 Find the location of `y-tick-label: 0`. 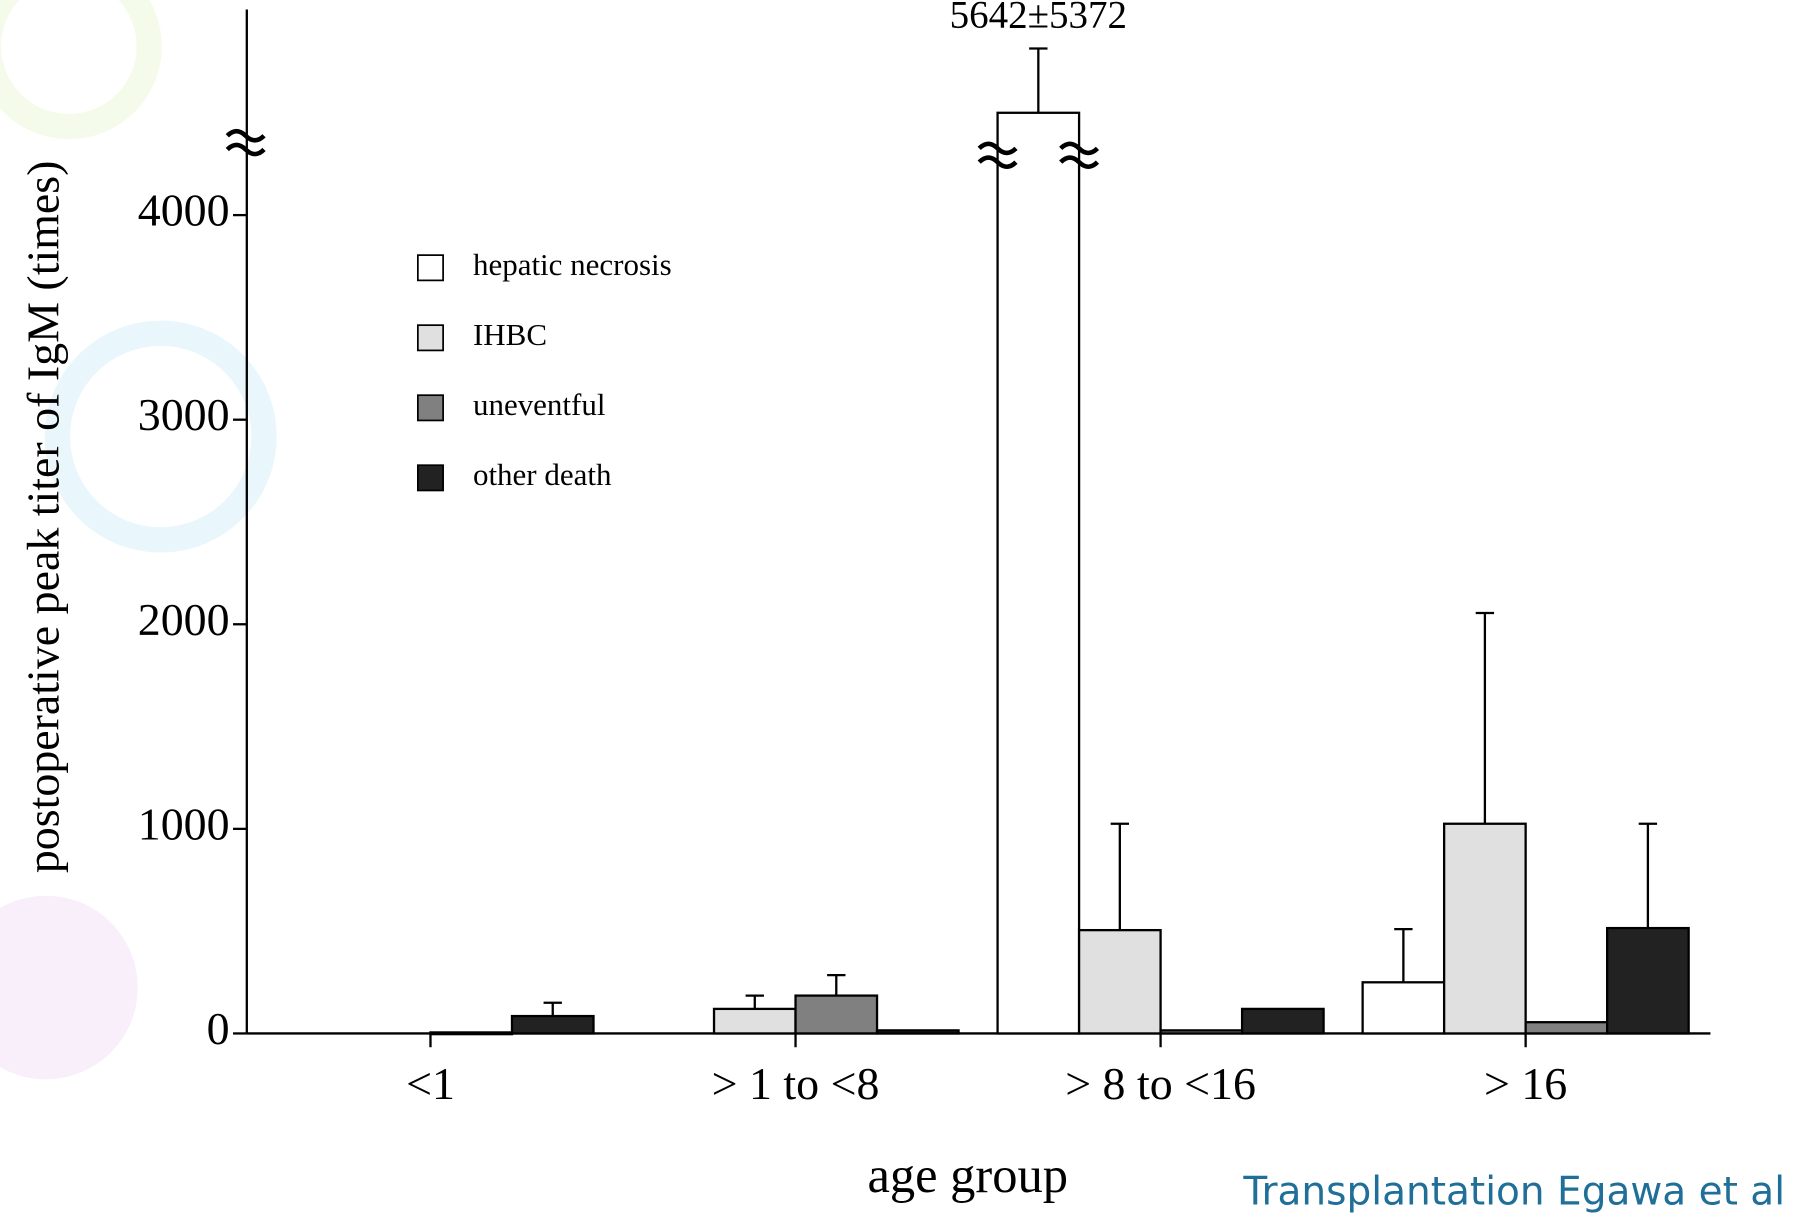

y-tick-label: 0 is located at coordinates (218, 1028).